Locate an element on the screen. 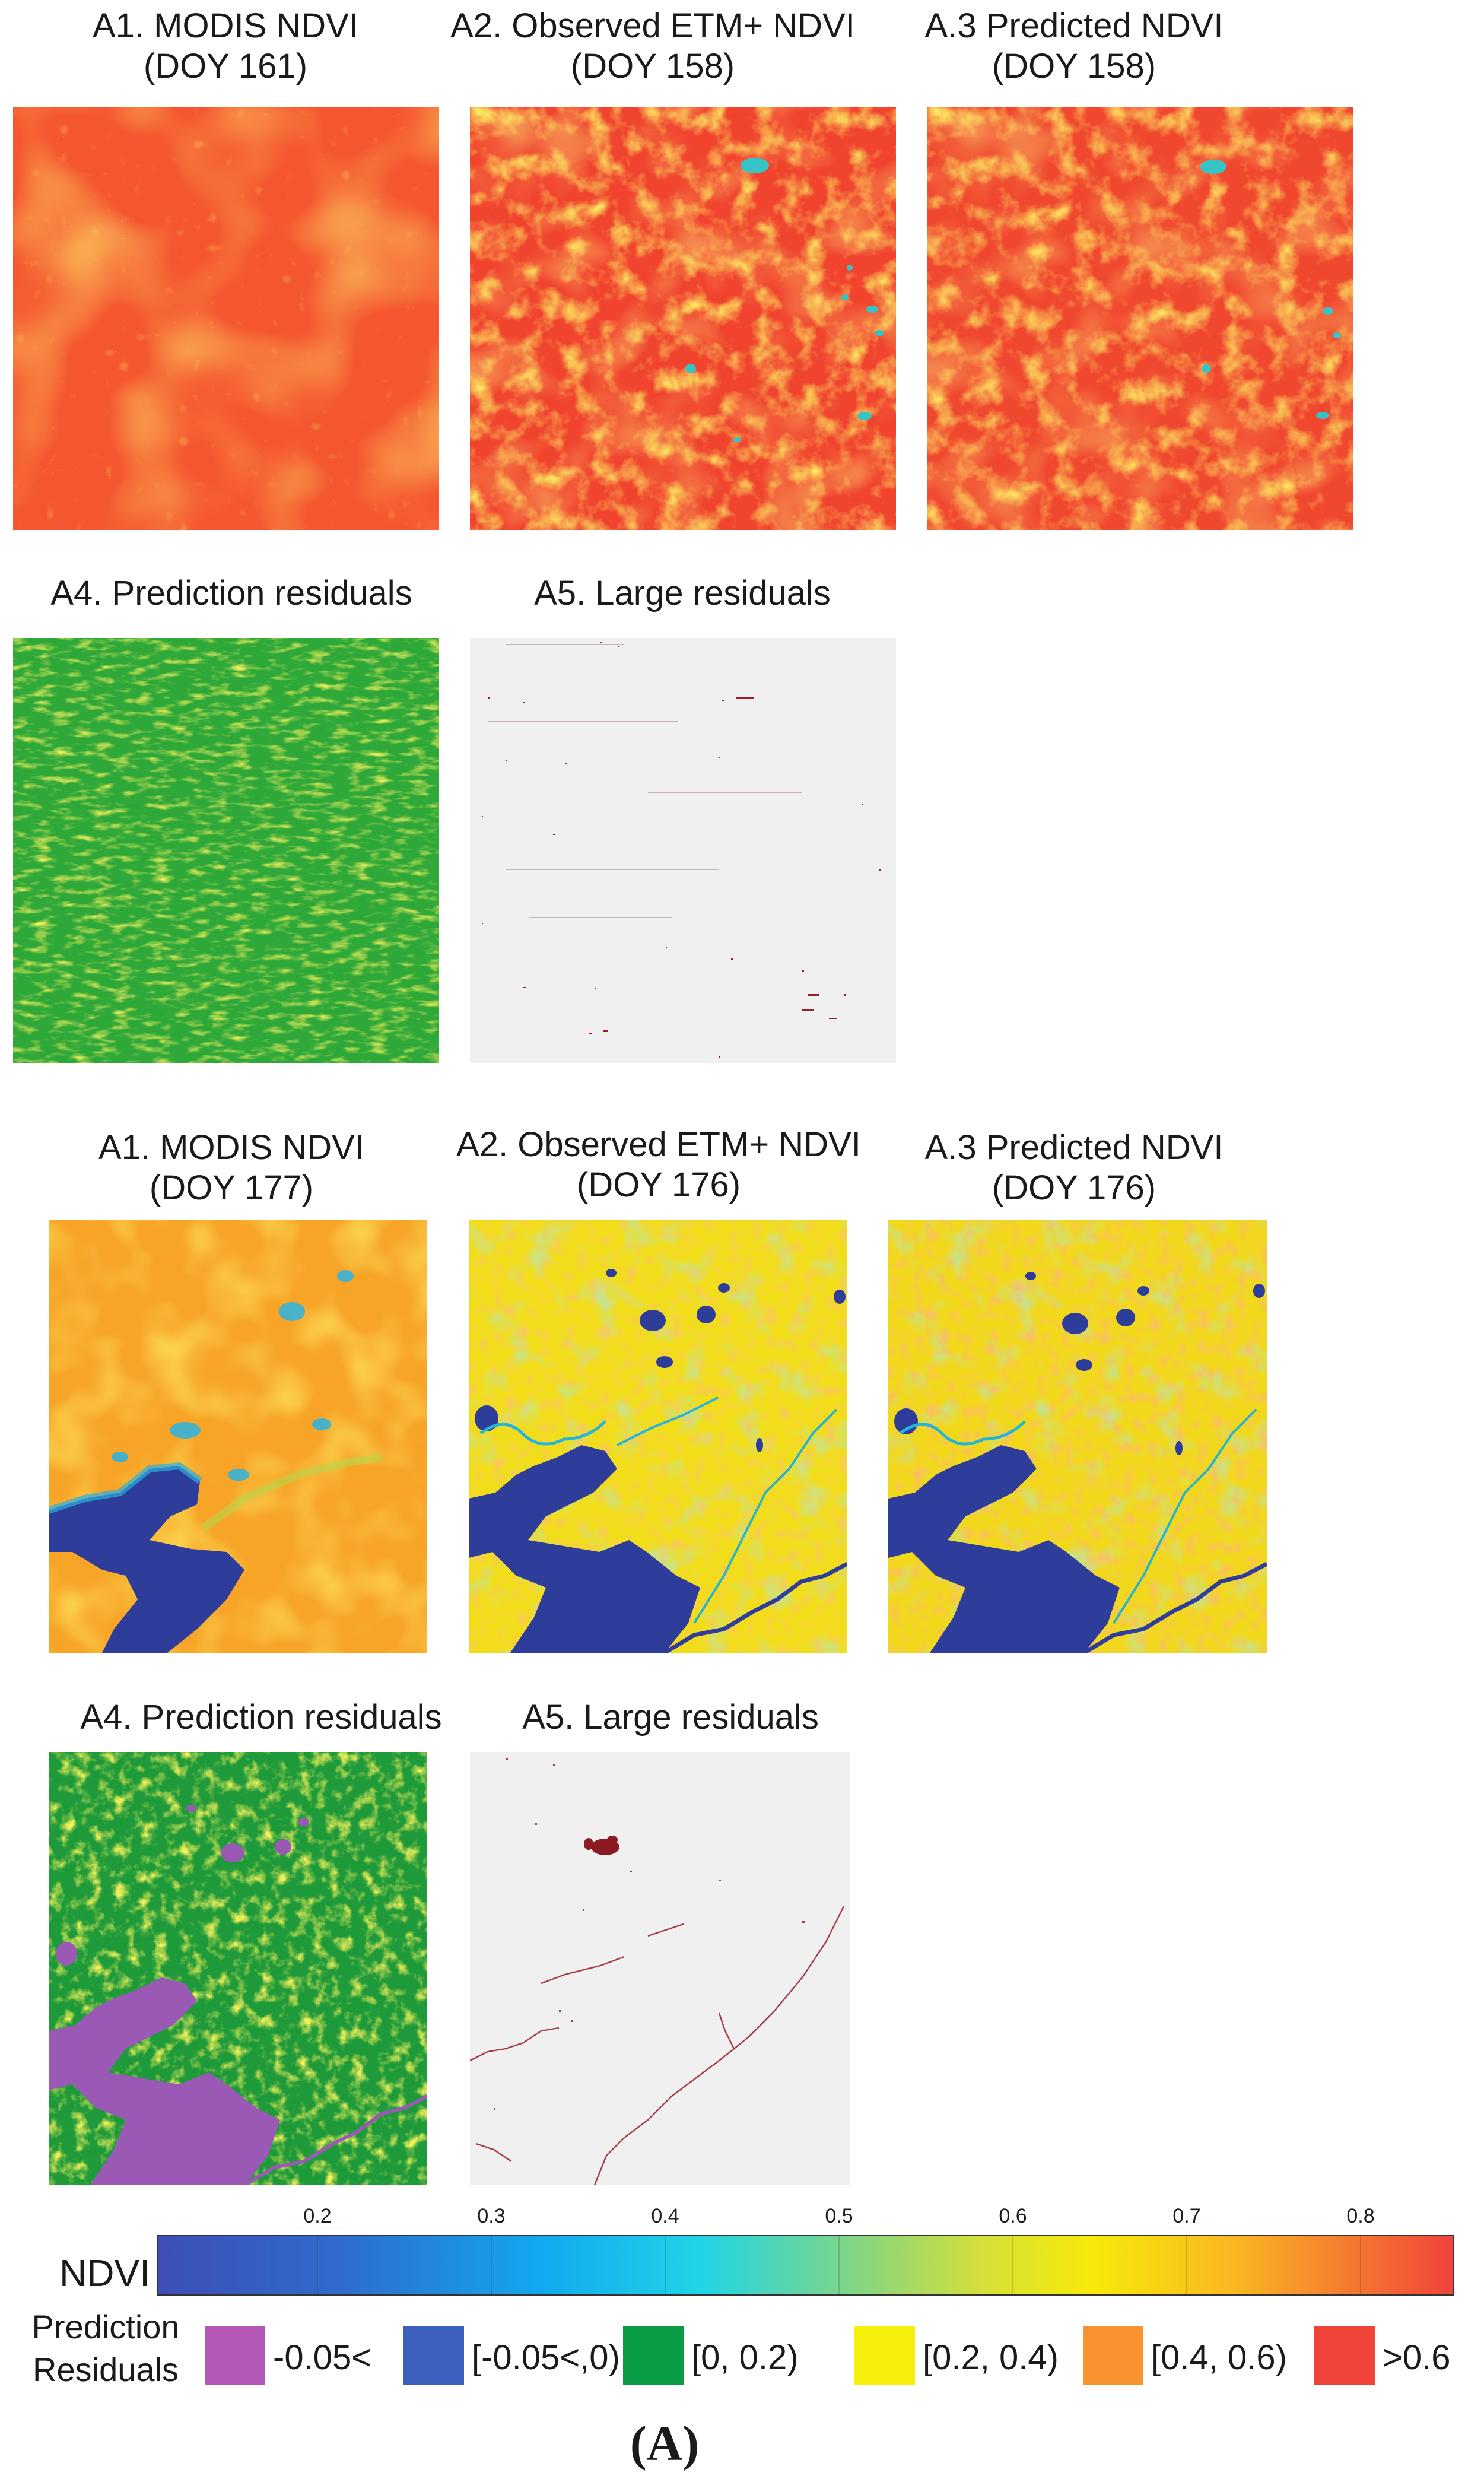 The height and width of the screenshot is (2476, 1484). residuals-legend-item: >0.6 is located at coordinates (1382, 2355).